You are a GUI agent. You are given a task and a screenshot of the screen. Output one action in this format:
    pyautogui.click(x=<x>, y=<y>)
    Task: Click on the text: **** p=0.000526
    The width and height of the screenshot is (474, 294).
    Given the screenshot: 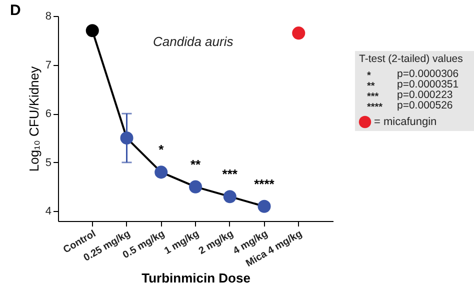 What is the action you would take?
    pyautogui.click(x=410, y=106)
    